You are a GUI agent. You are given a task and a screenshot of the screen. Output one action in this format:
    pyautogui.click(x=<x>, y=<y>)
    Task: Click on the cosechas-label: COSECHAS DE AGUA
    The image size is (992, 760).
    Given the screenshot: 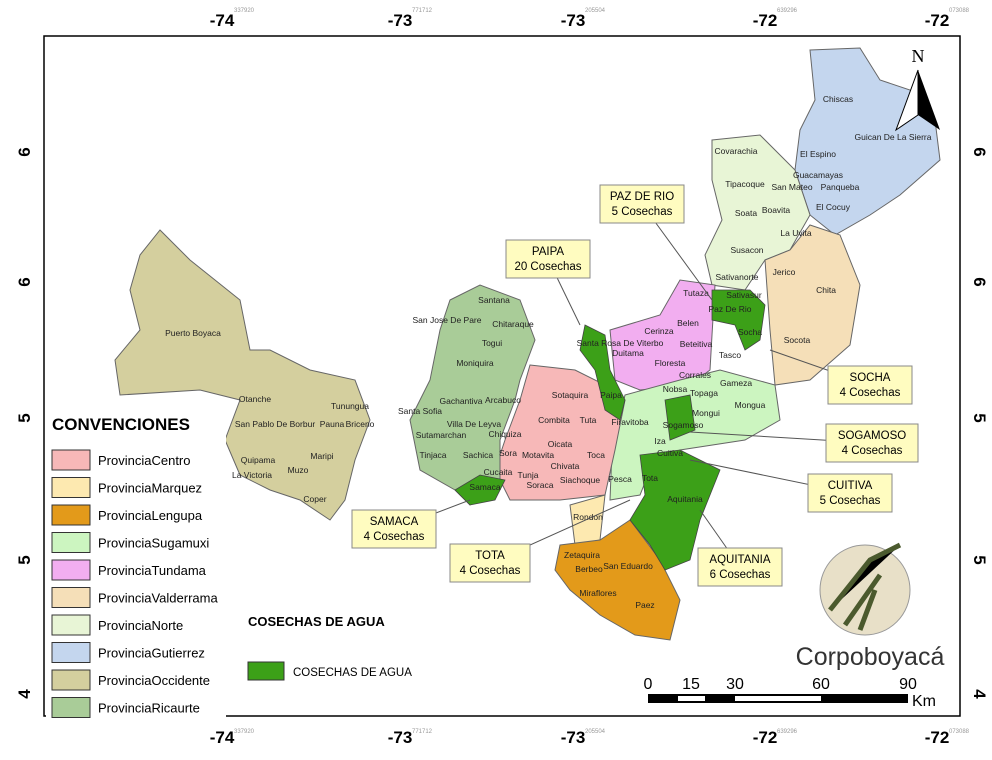 What is the action you would take?
    pyautogui.click(x=352, y=673)
    